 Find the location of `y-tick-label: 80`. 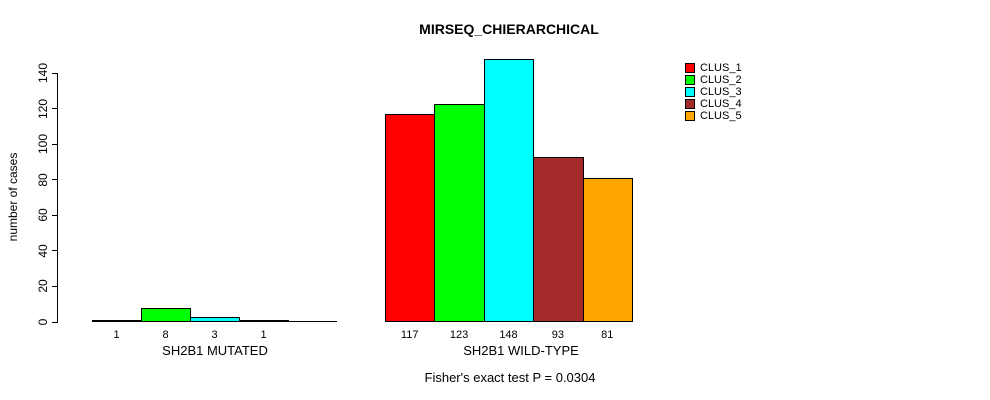

y-tick-label: 80 is located at coordinates (43, 180).